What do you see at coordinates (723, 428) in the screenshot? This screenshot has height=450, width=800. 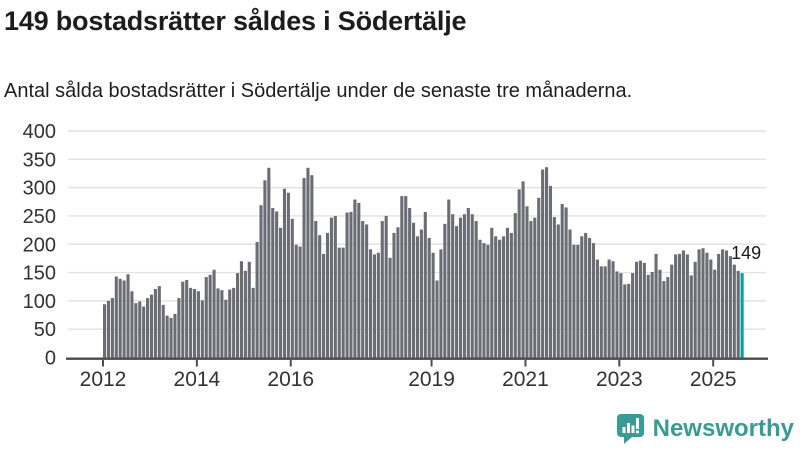 I see `newsworthy-logo-text: Newsworthy` at bounding box center [723, 428].